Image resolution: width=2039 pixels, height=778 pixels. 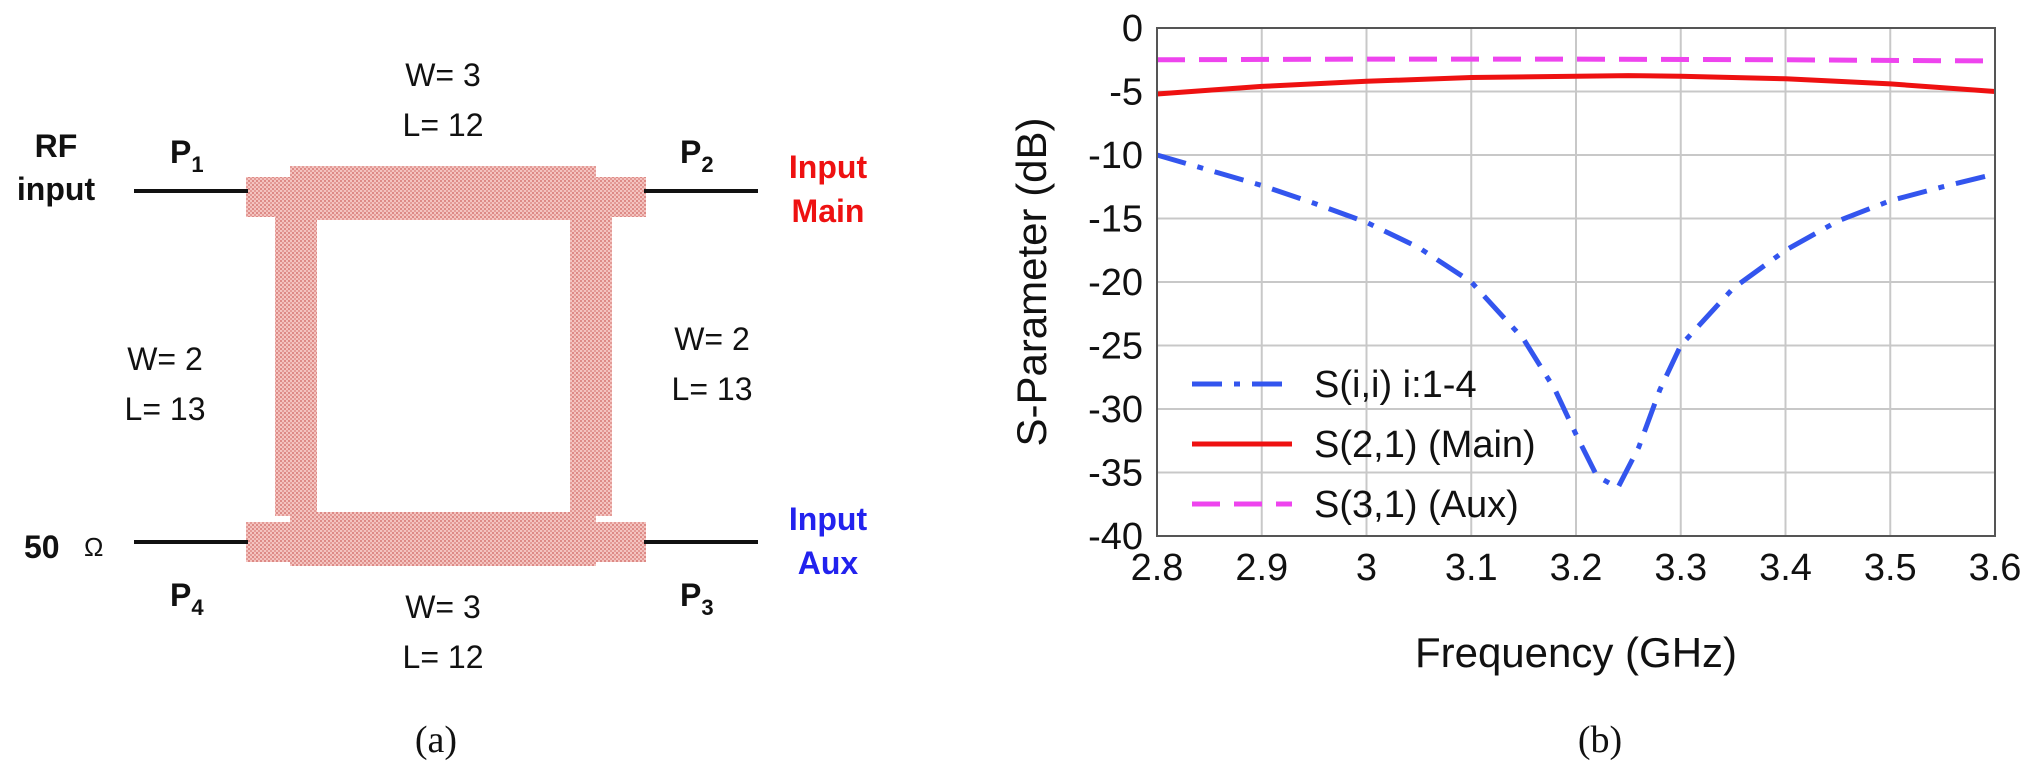 I want to click on y-tick-label: 0, so click(x=1132, y=29).